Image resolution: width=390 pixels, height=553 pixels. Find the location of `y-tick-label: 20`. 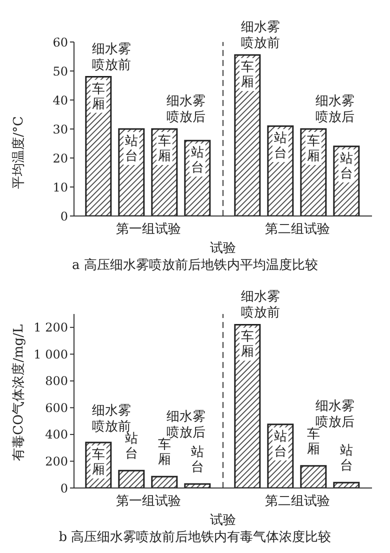

y-tick-label: 20 is located at coordinates (60, 158).